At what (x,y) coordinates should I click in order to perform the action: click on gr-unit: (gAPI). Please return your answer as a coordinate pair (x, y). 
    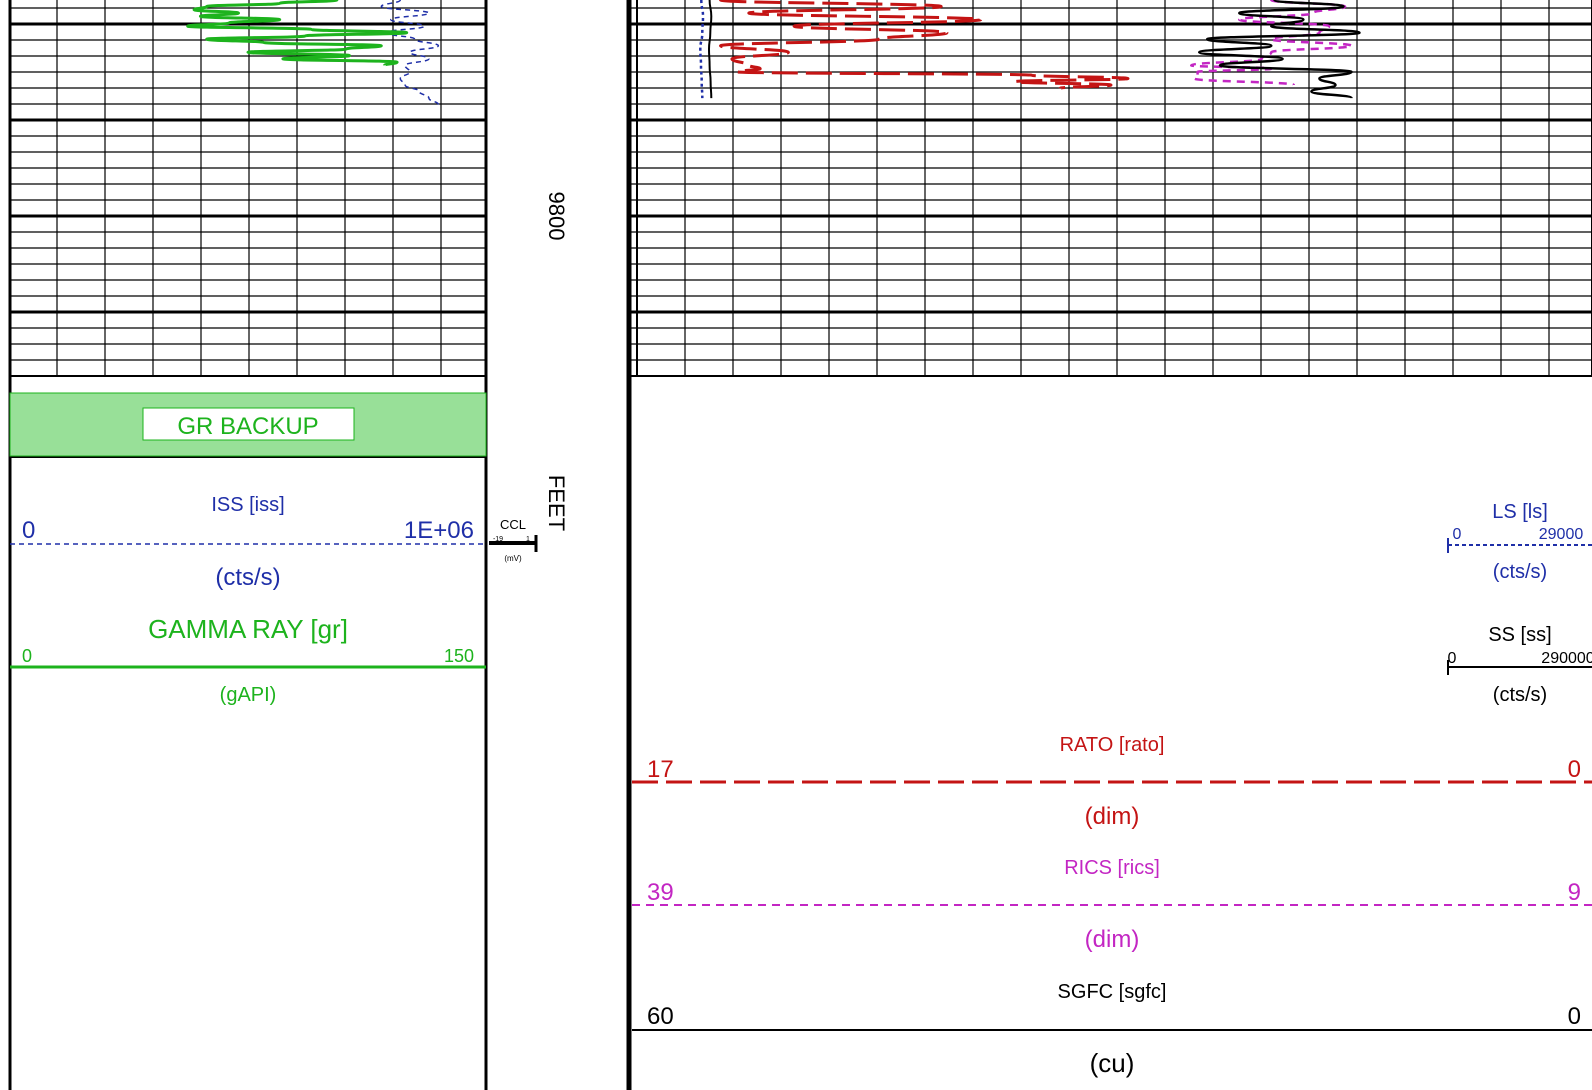
    Looking at the image, I should click on (248, 695).